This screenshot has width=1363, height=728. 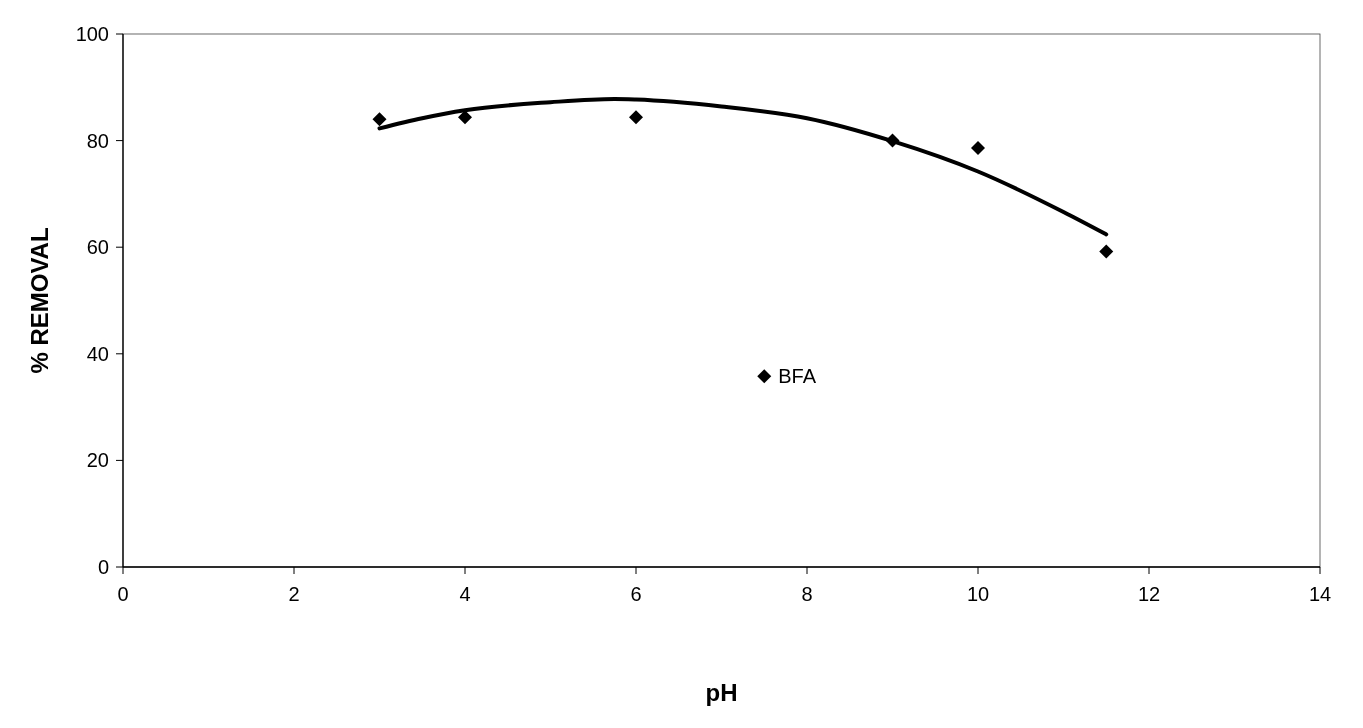 I want to click on x-tick-label: 12, so click(x=1149, y=594).